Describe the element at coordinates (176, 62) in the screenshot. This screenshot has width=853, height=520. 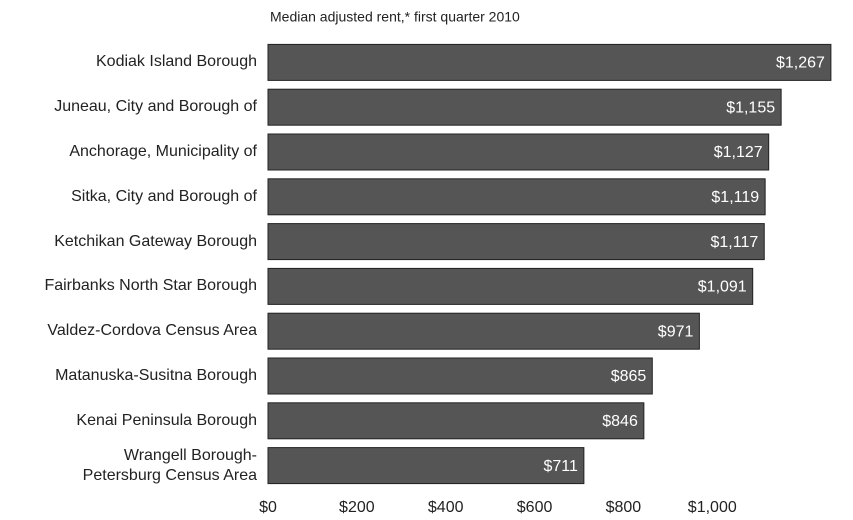
I see `category-label: Kodiak Island Borough` at that location.